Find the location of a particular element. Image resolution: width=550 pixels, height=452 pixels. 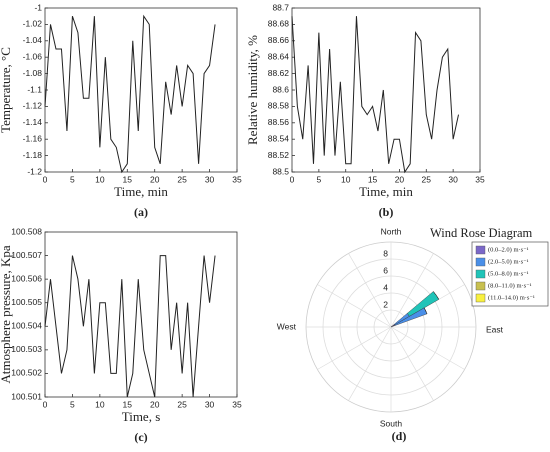

y-tick-label: 100.506 is located at coordinates (26, 278).